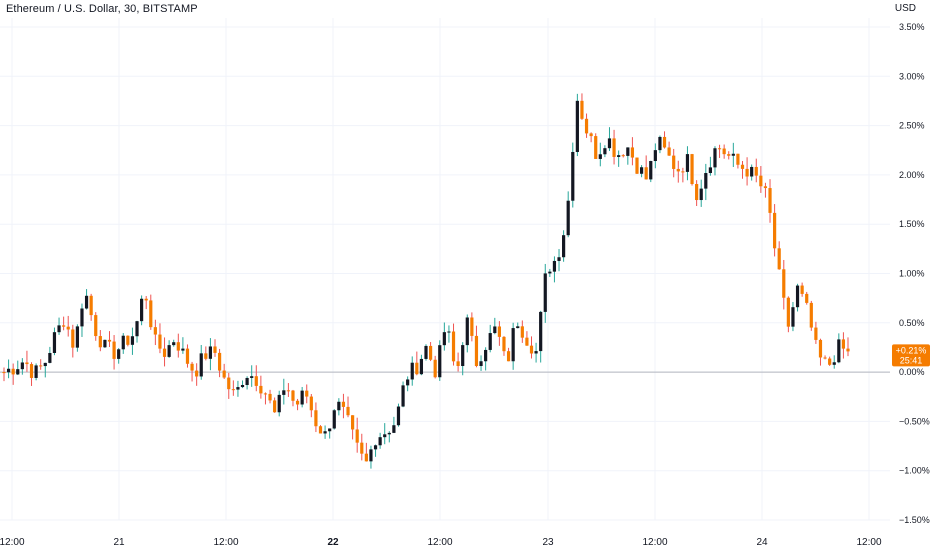 The width and height of the screenshot is (932, 550). Describe the element at coordinates (905, 8) in the screenshot. I see `currency-label: USD` at that location.